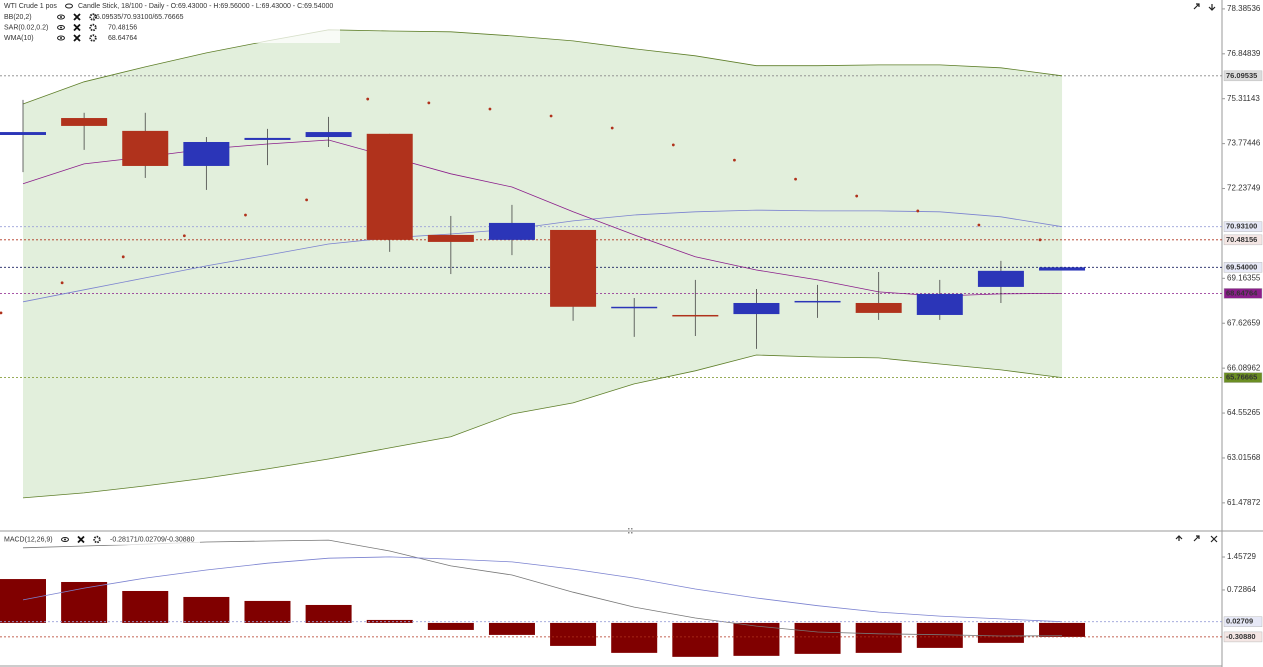 The width and height of the screenshot is (1263, 667). I want to click on y-tick-label: 75.31143, so click(1243, 98).